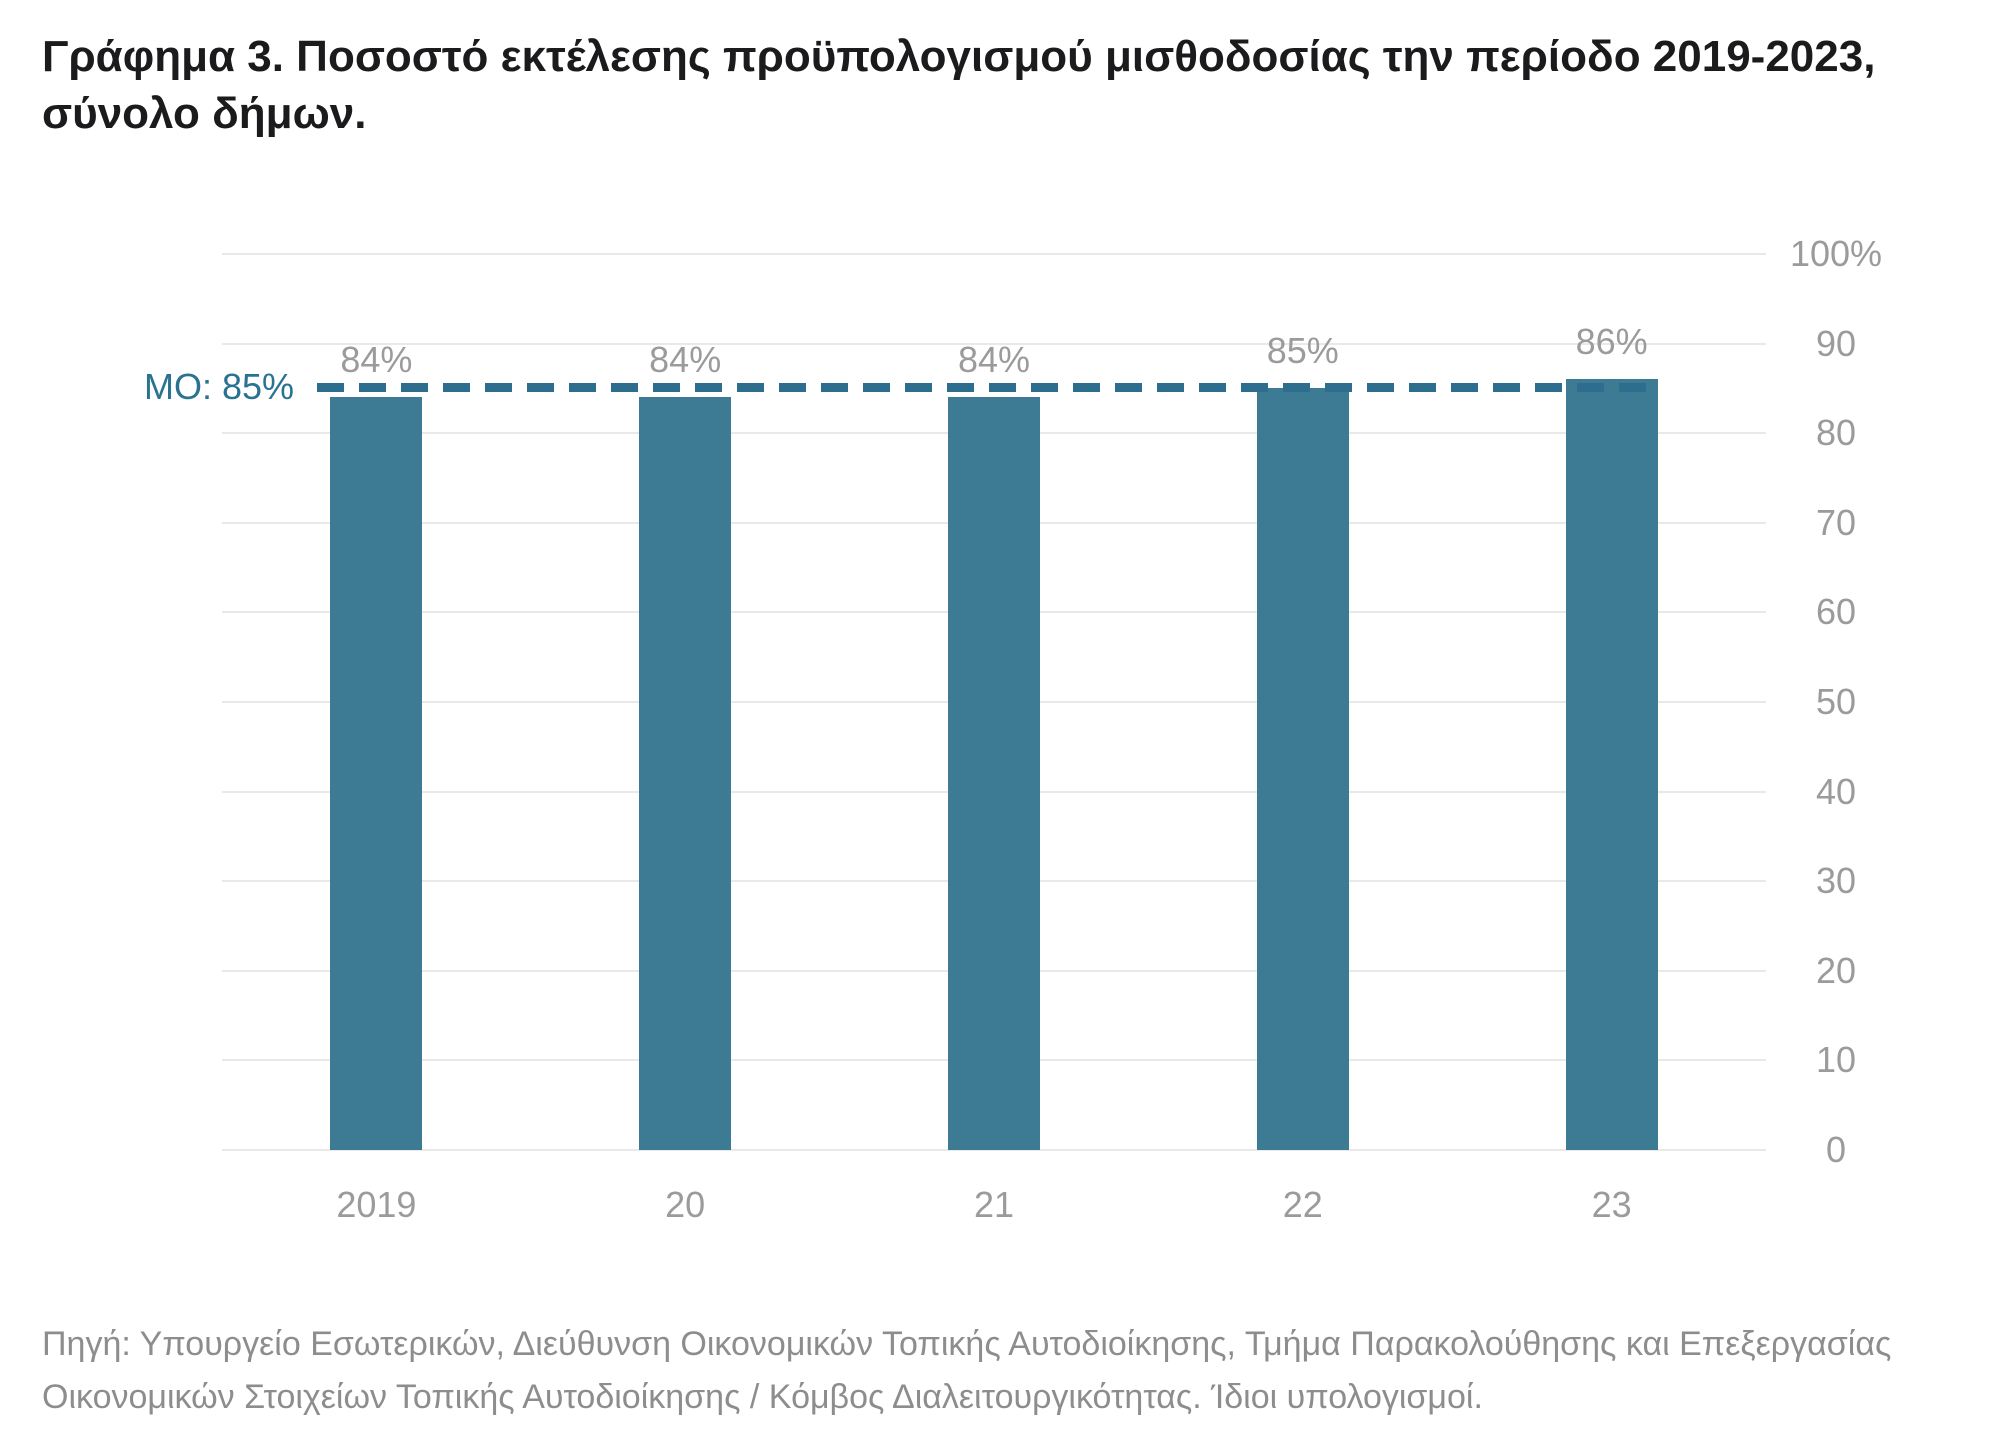  What do you see at coordinates (1836, 791) in the screenshot?
I see `y-axis-tick-label: 40` at bounding box center [1836, 791].